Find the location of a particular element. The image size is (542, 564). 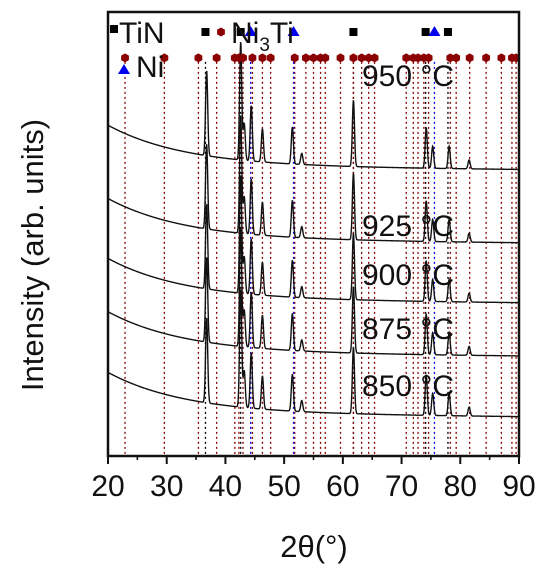

x-tick-label: 60 is located at coordinates (342, 486).